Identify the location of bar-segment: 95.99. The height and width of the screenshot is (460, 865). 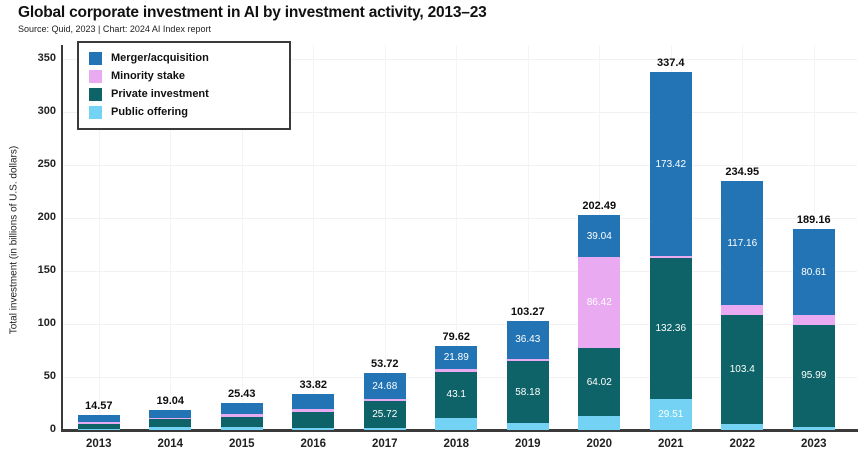
(813, 375).